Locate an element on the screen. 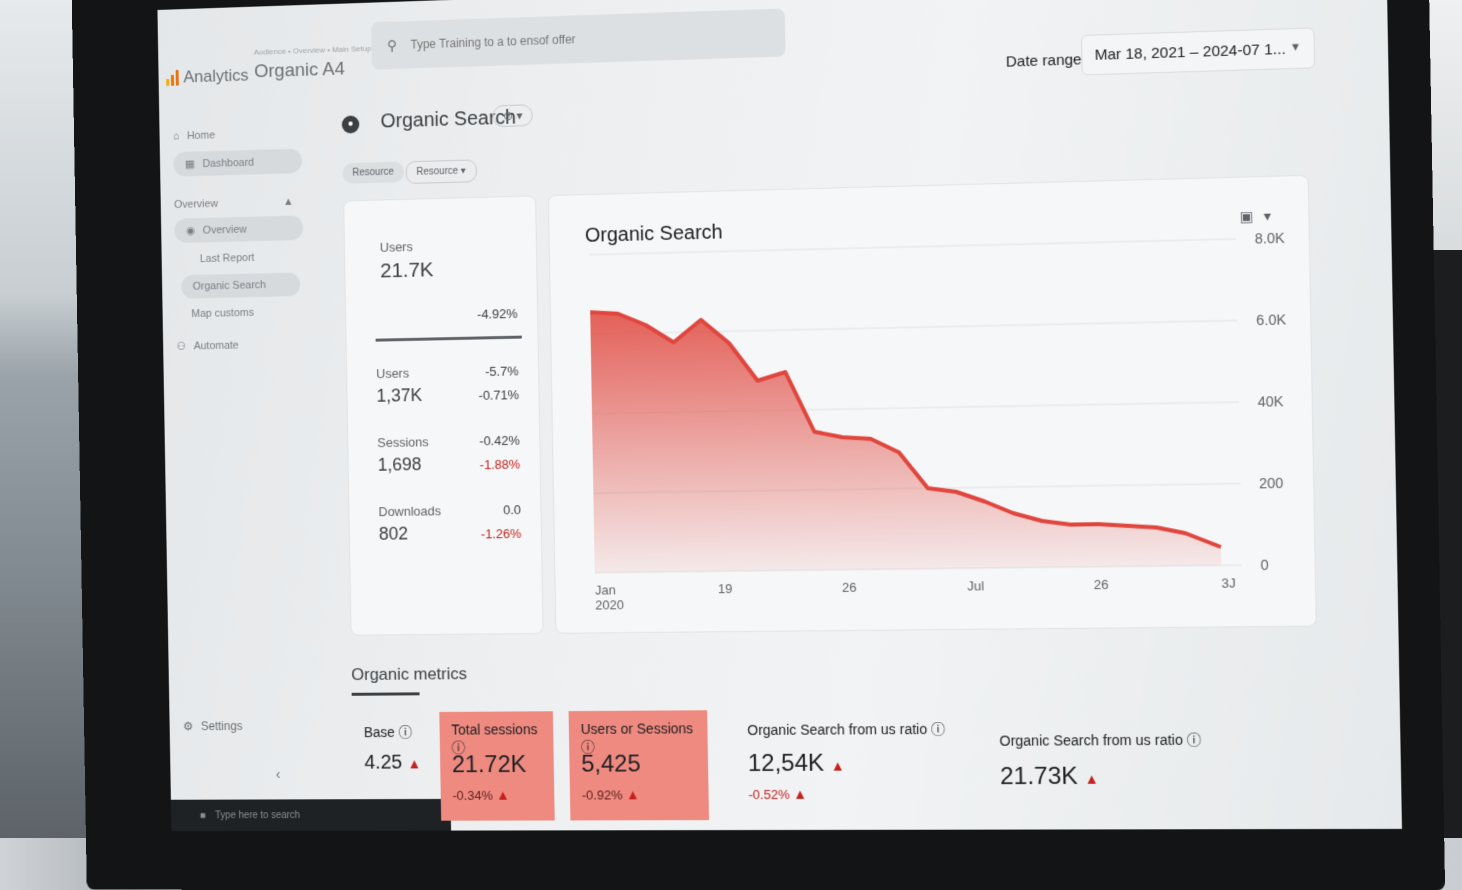 This screenshot has width=1462, height=890. row-value: 1,698 is located at coordinates (399, 464).